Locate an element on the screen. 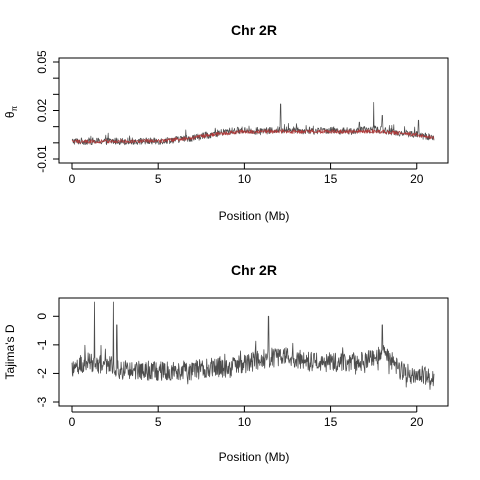 This screenshot has height=480, width=480. x-axis-label-theta: Position (Mb) is located at coordinates (254, 216).